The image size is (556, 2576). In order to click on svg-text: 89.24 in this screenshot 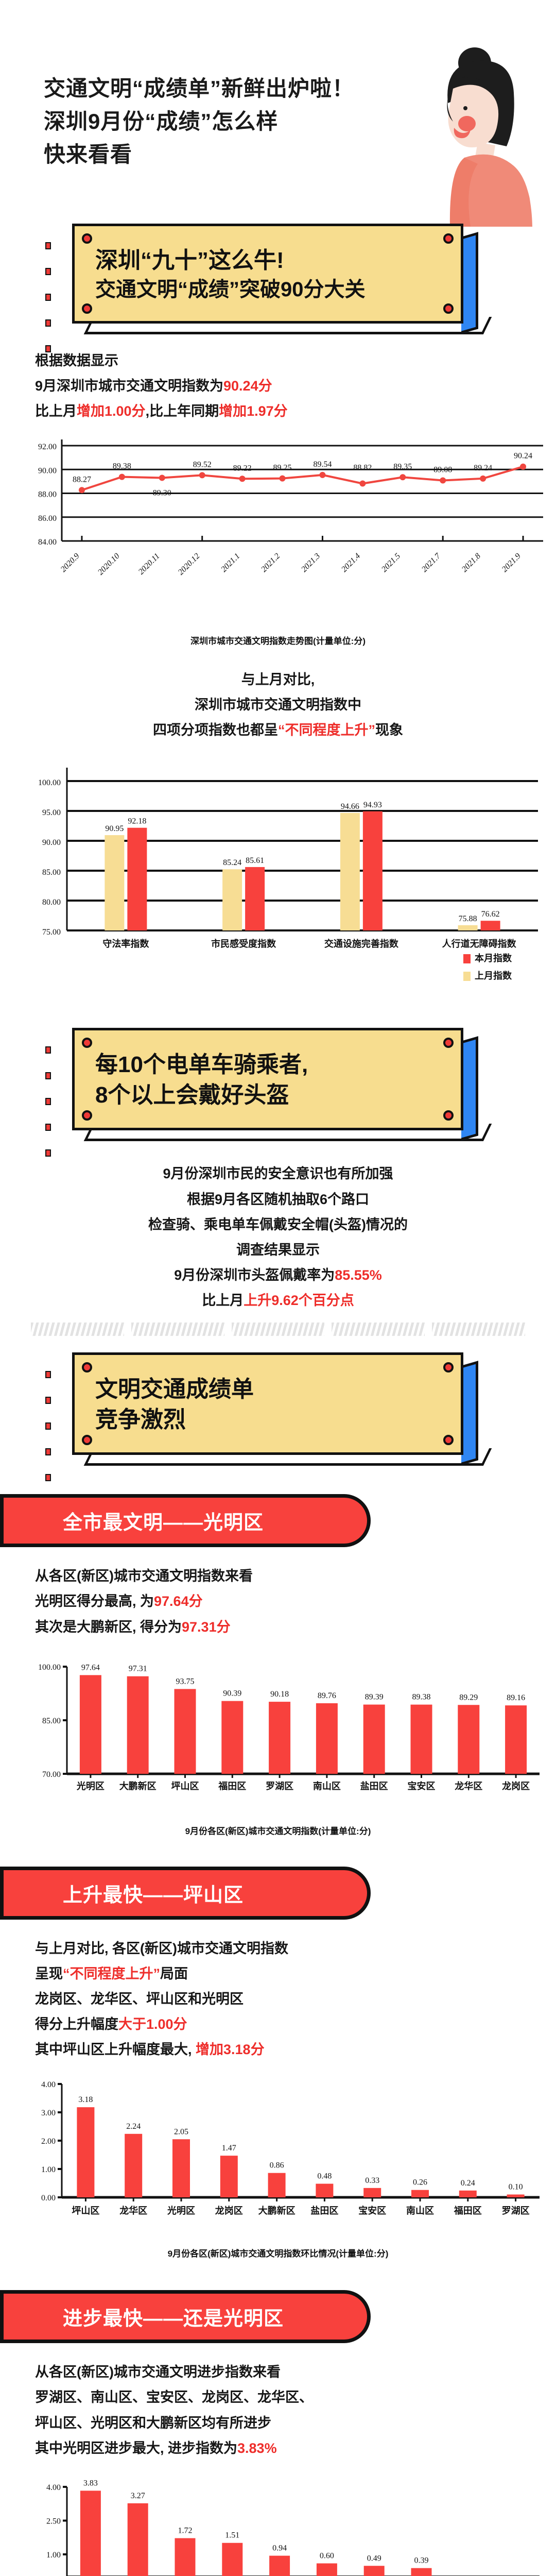, I will do `click(483, 468)`.